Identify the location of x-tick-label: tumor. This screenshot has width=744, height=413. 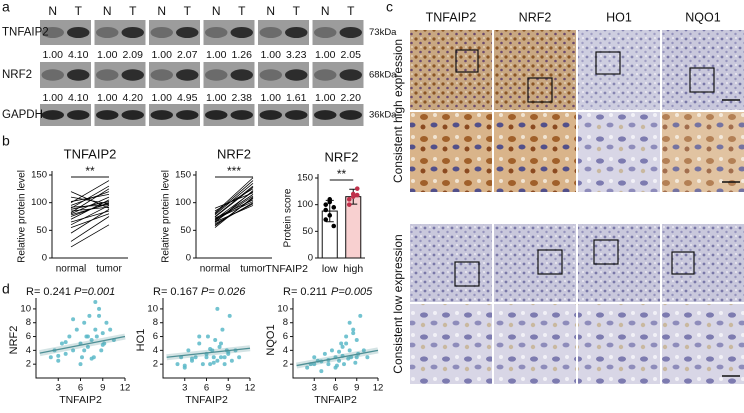
(109, 269).